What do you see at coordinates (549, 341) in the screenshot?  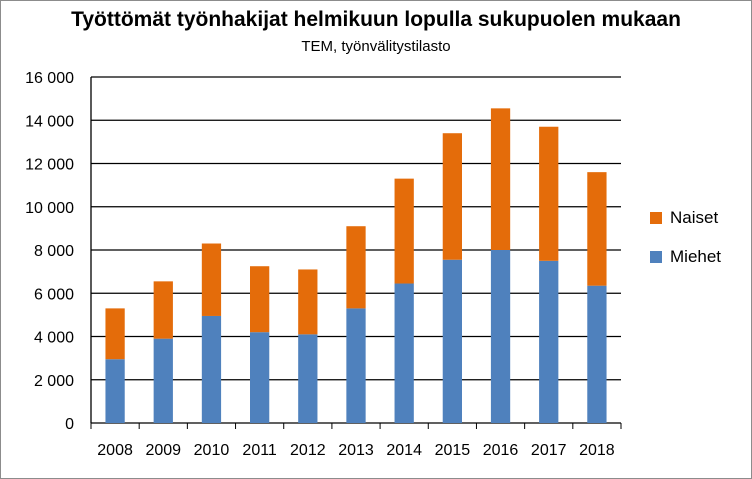 I see `bar-miehet-2017` at bounding box center [549, 341].